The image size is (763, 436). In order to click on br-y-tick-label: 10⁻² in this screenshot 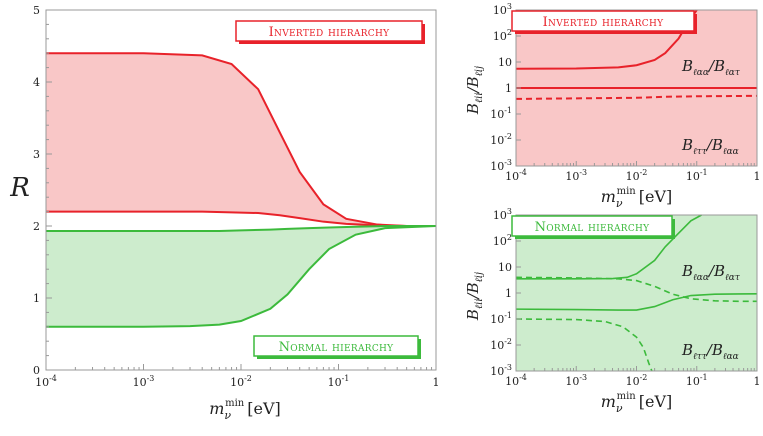, I will do `click(501, 344)`.